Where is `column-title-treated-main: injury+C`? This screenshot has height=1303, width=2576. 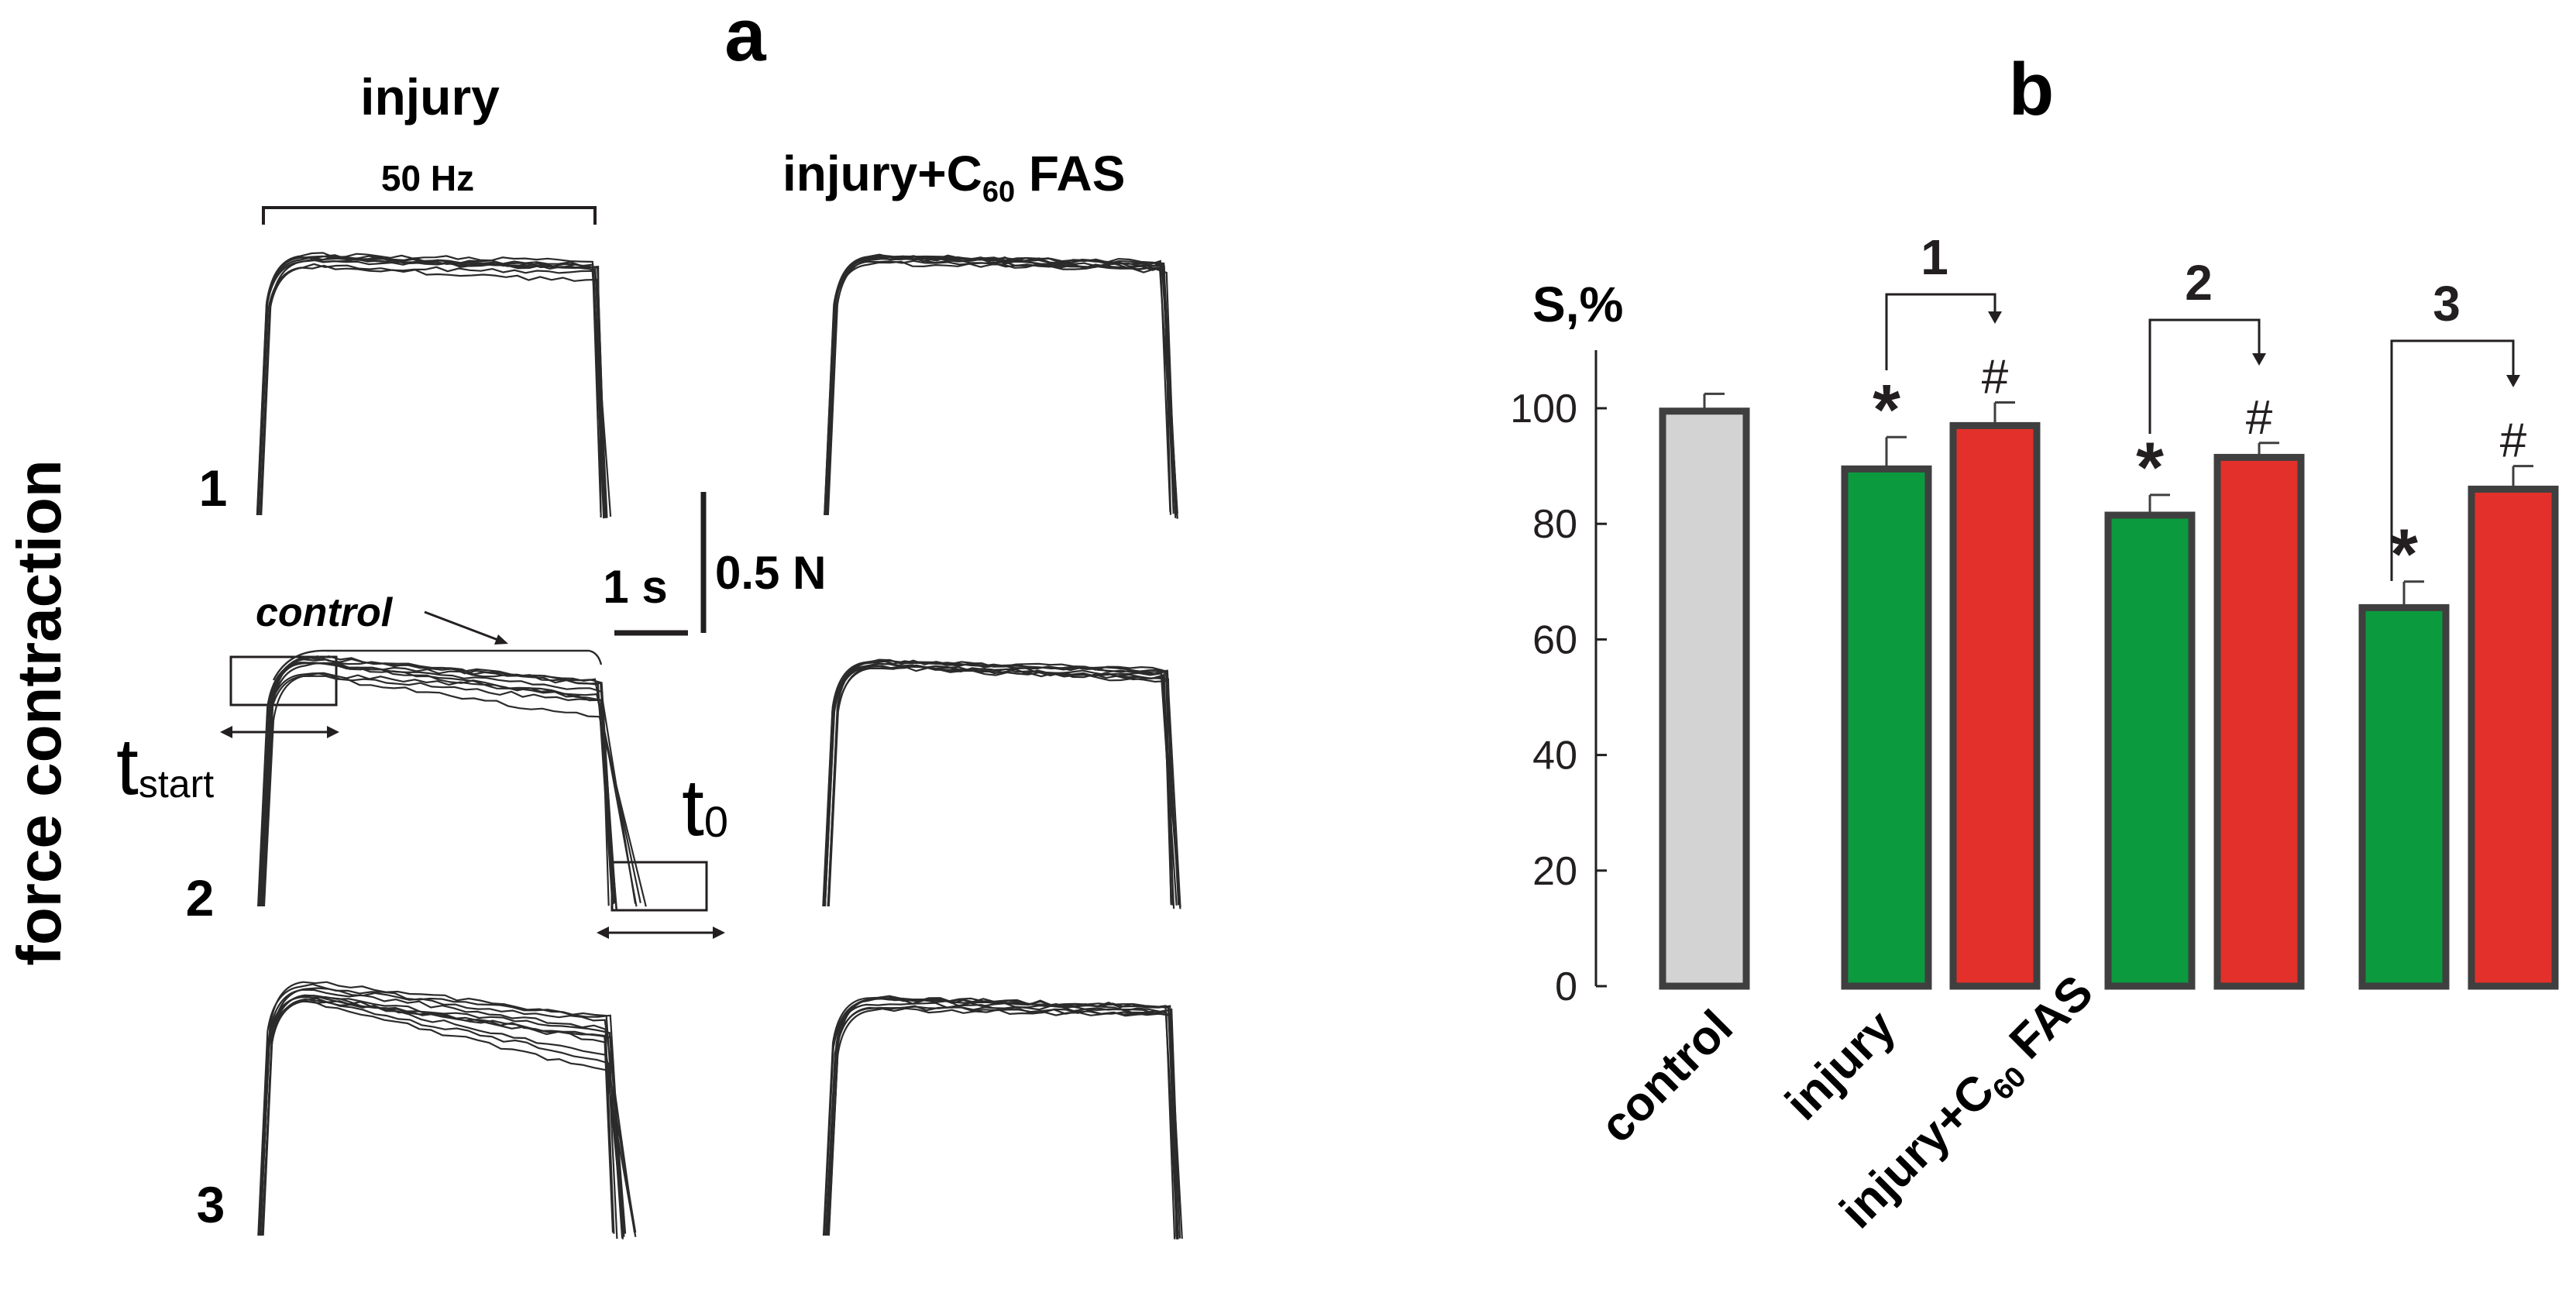 column-title-treated-main: injury+C is located at coordinates (882, 173).